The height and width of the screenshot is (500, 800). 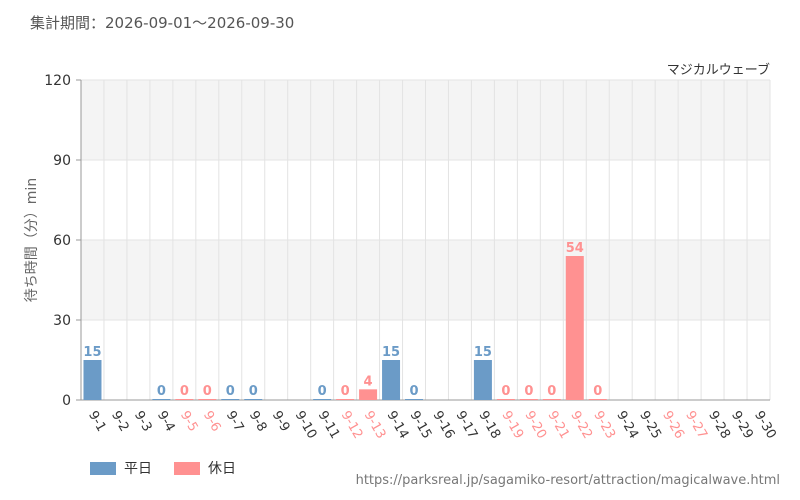 What do you see at coordinates (32, 240) in the screenshot?
I see `y-axis-label: 待ち時間（分）min` at bounding box center [32, 240].